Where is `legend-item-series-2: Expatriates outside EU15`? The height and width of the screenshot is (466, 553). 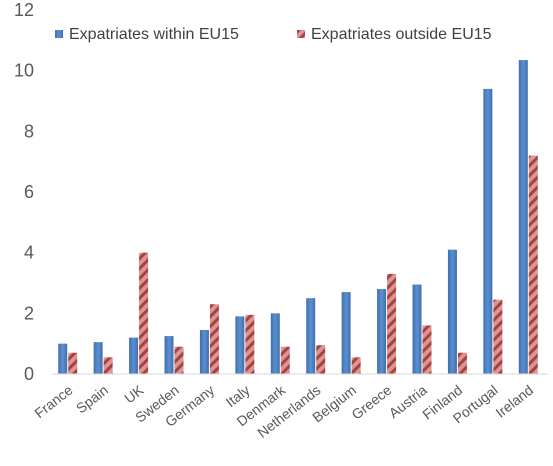 legend-item-series-2: Expatriates outside EU15 is located at coordinates (394, 34).